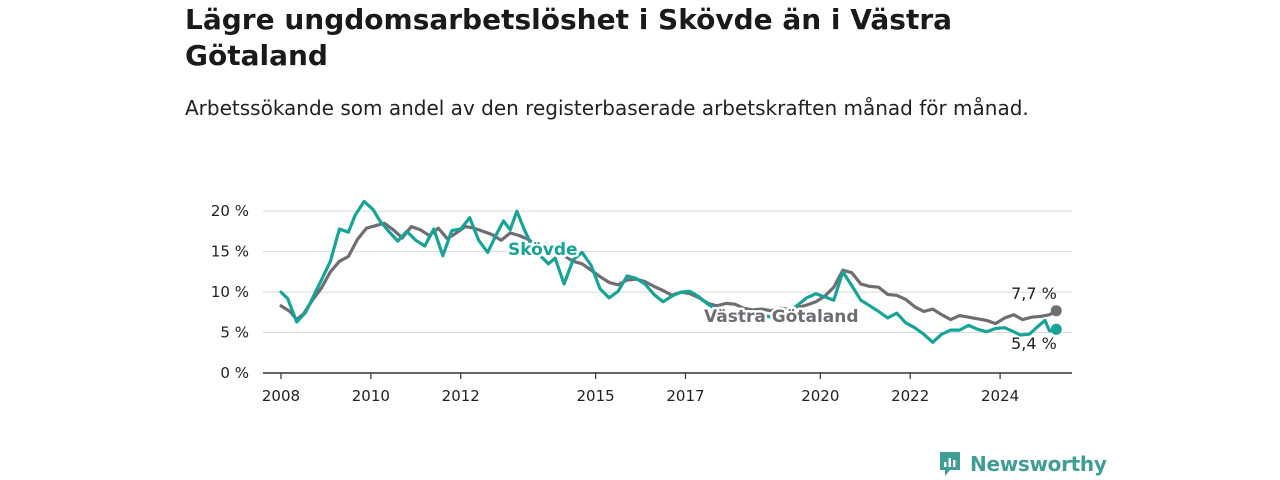 The image size is (1280, 480). I want to click on y-tick-label: 0 %, so click(234, 373).